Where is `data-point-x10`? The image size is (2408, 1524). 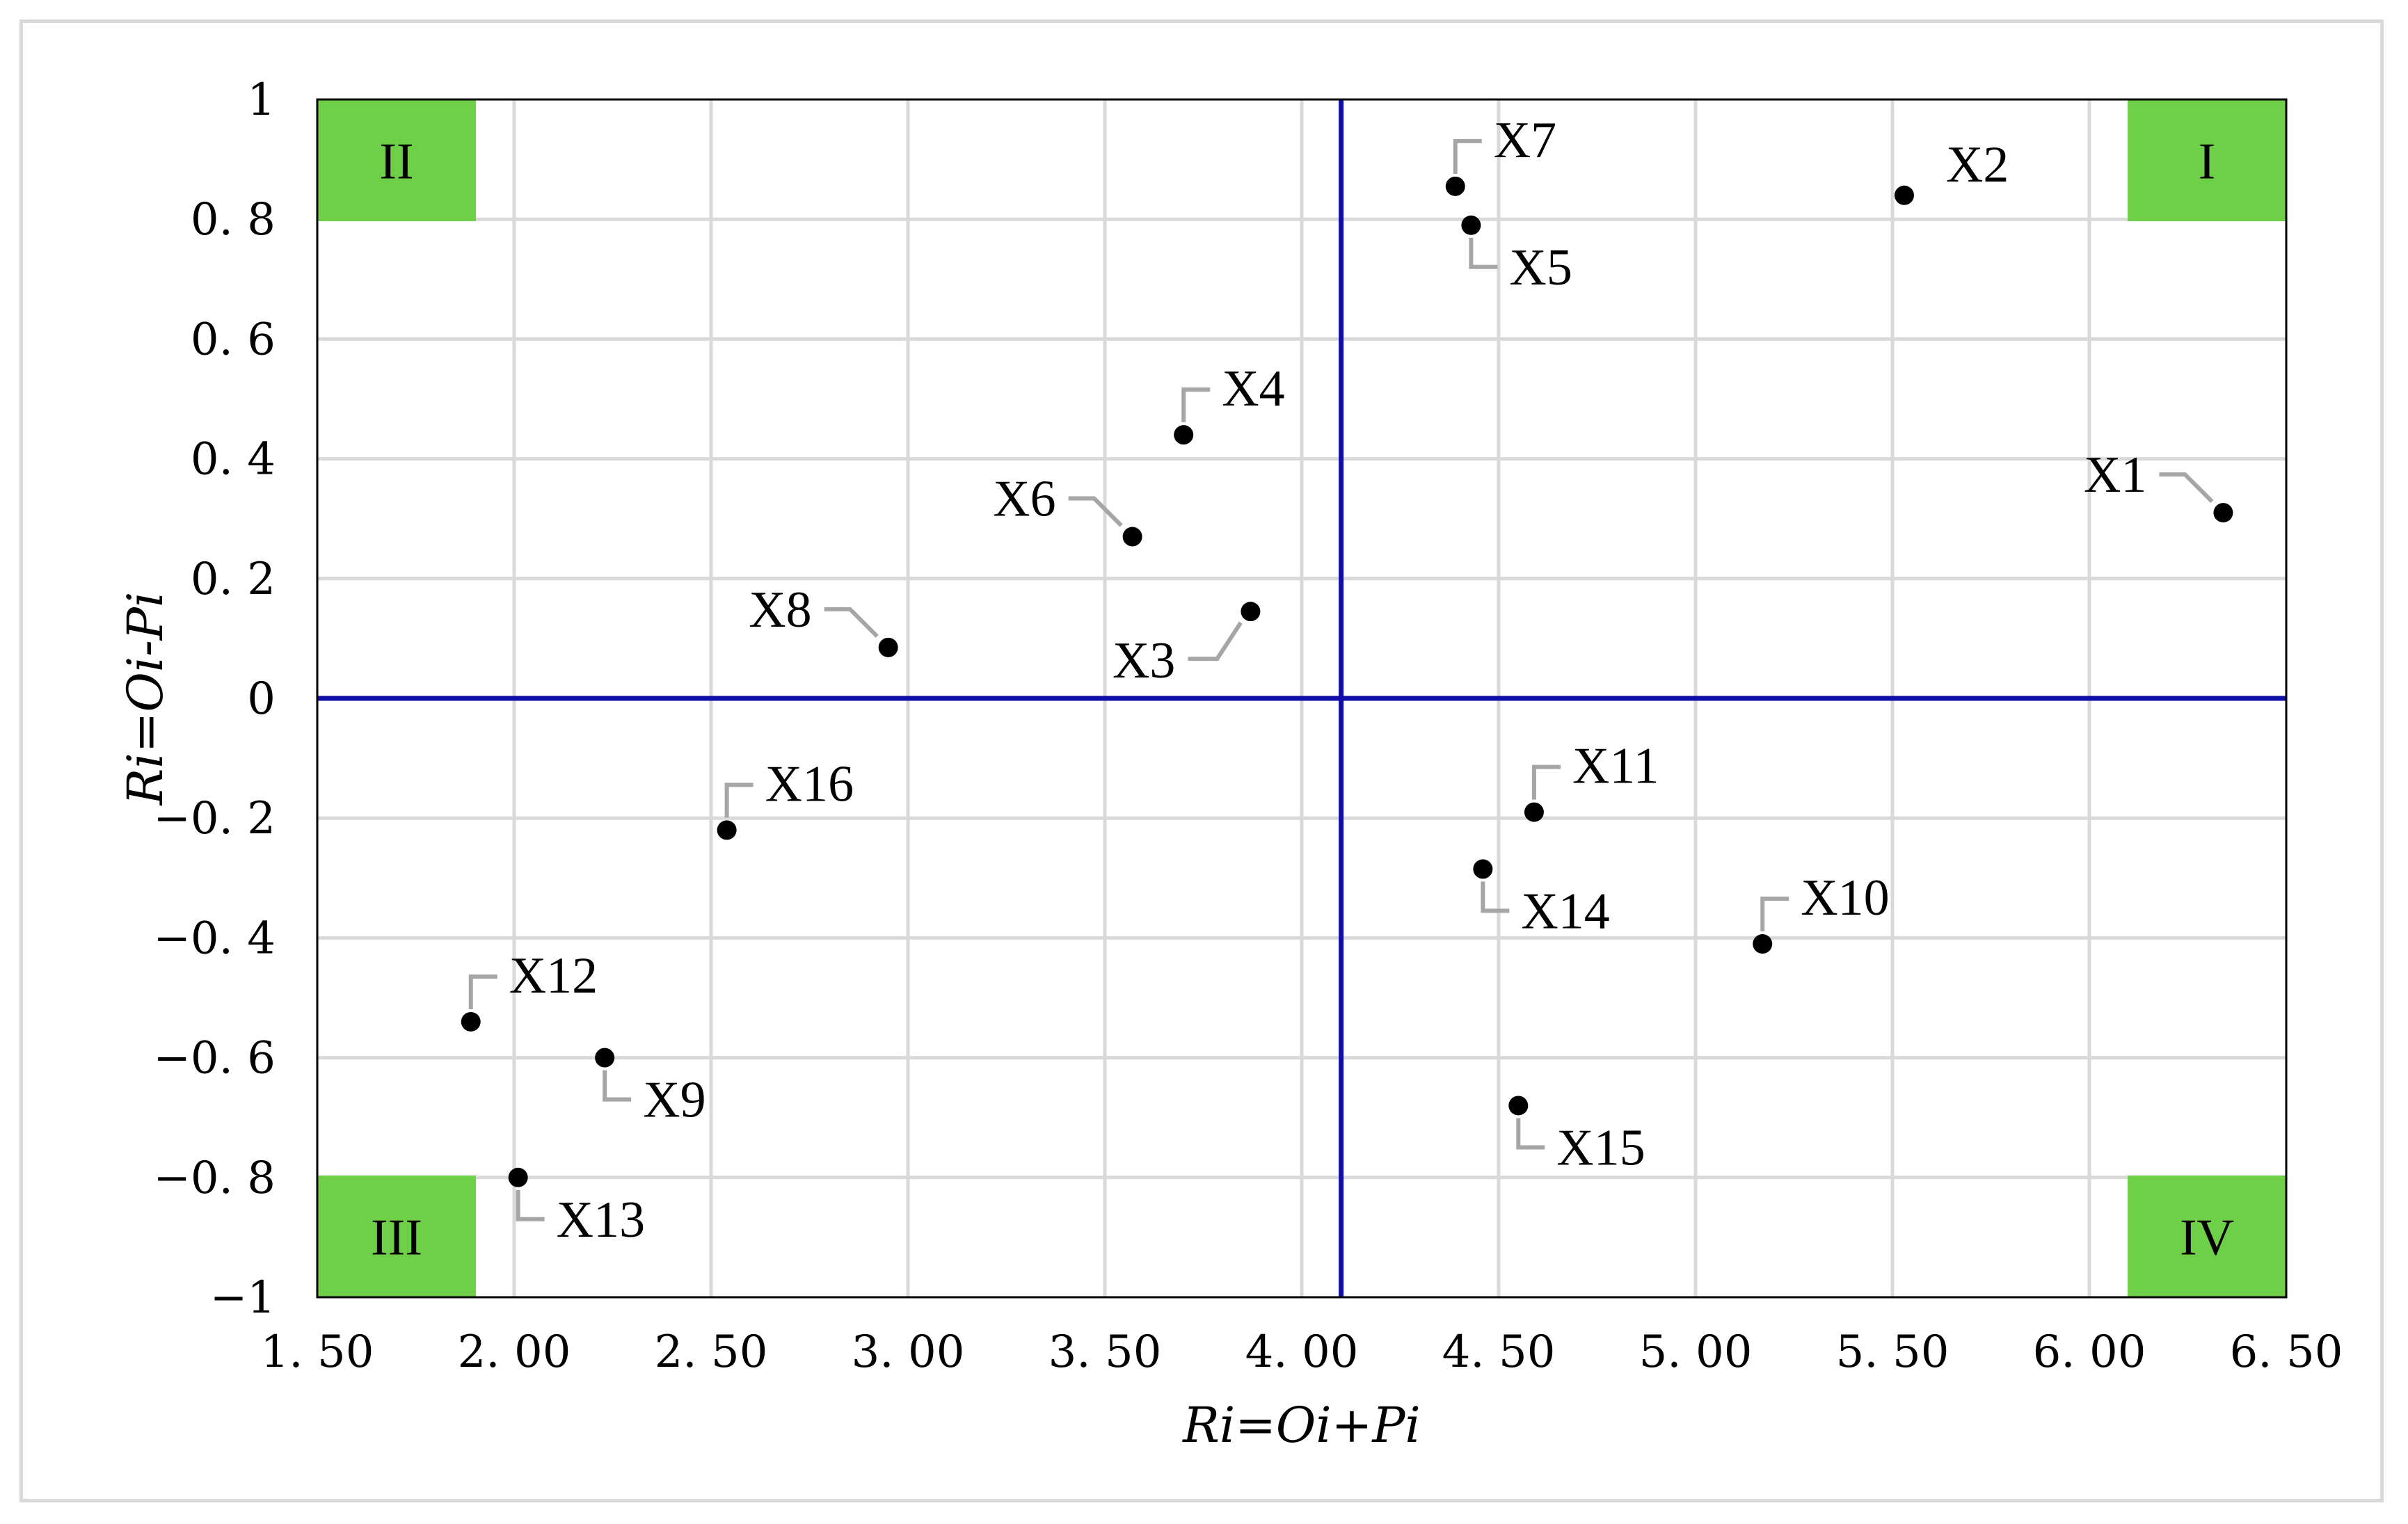
data-point-x10 is located at coordinates (1763, 944).